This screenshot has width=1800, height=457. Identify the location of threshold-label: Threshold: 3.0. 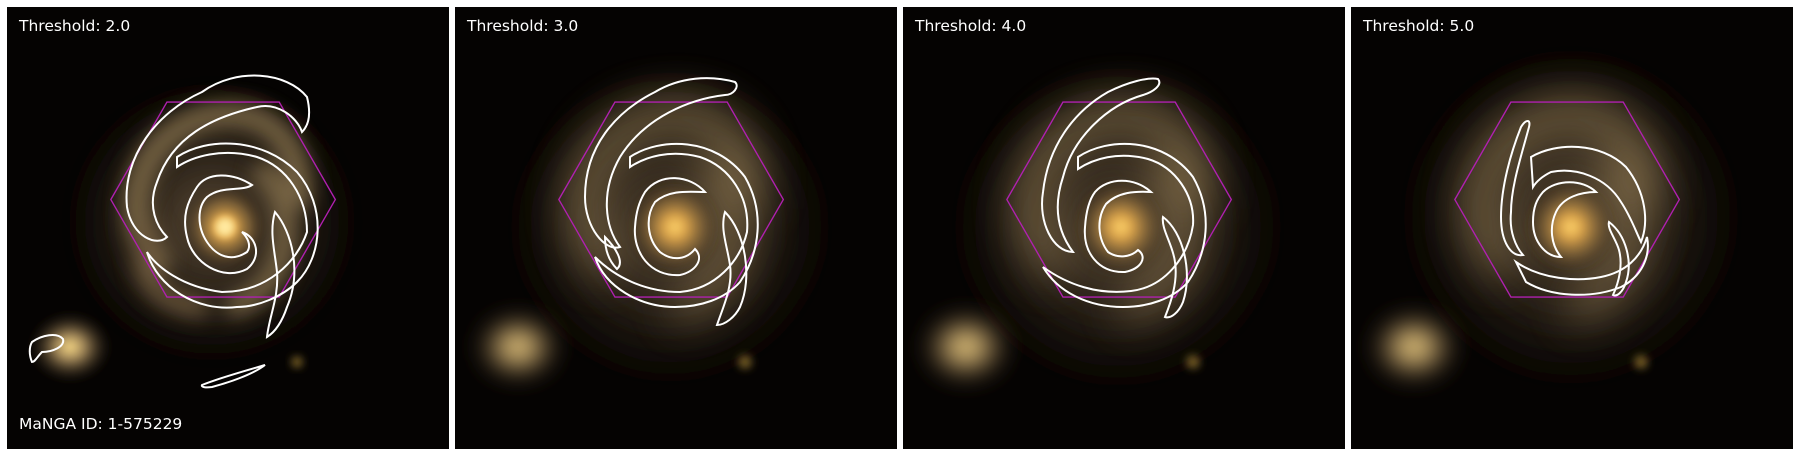
(523, 26).